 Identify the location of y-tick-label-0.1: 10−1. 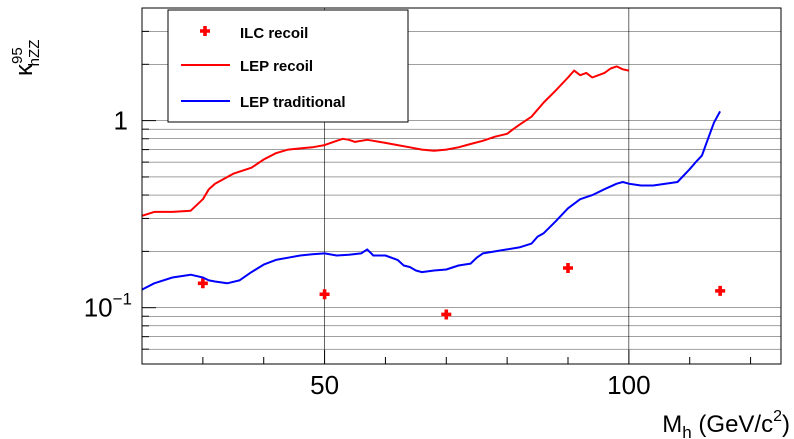
(108, 306).